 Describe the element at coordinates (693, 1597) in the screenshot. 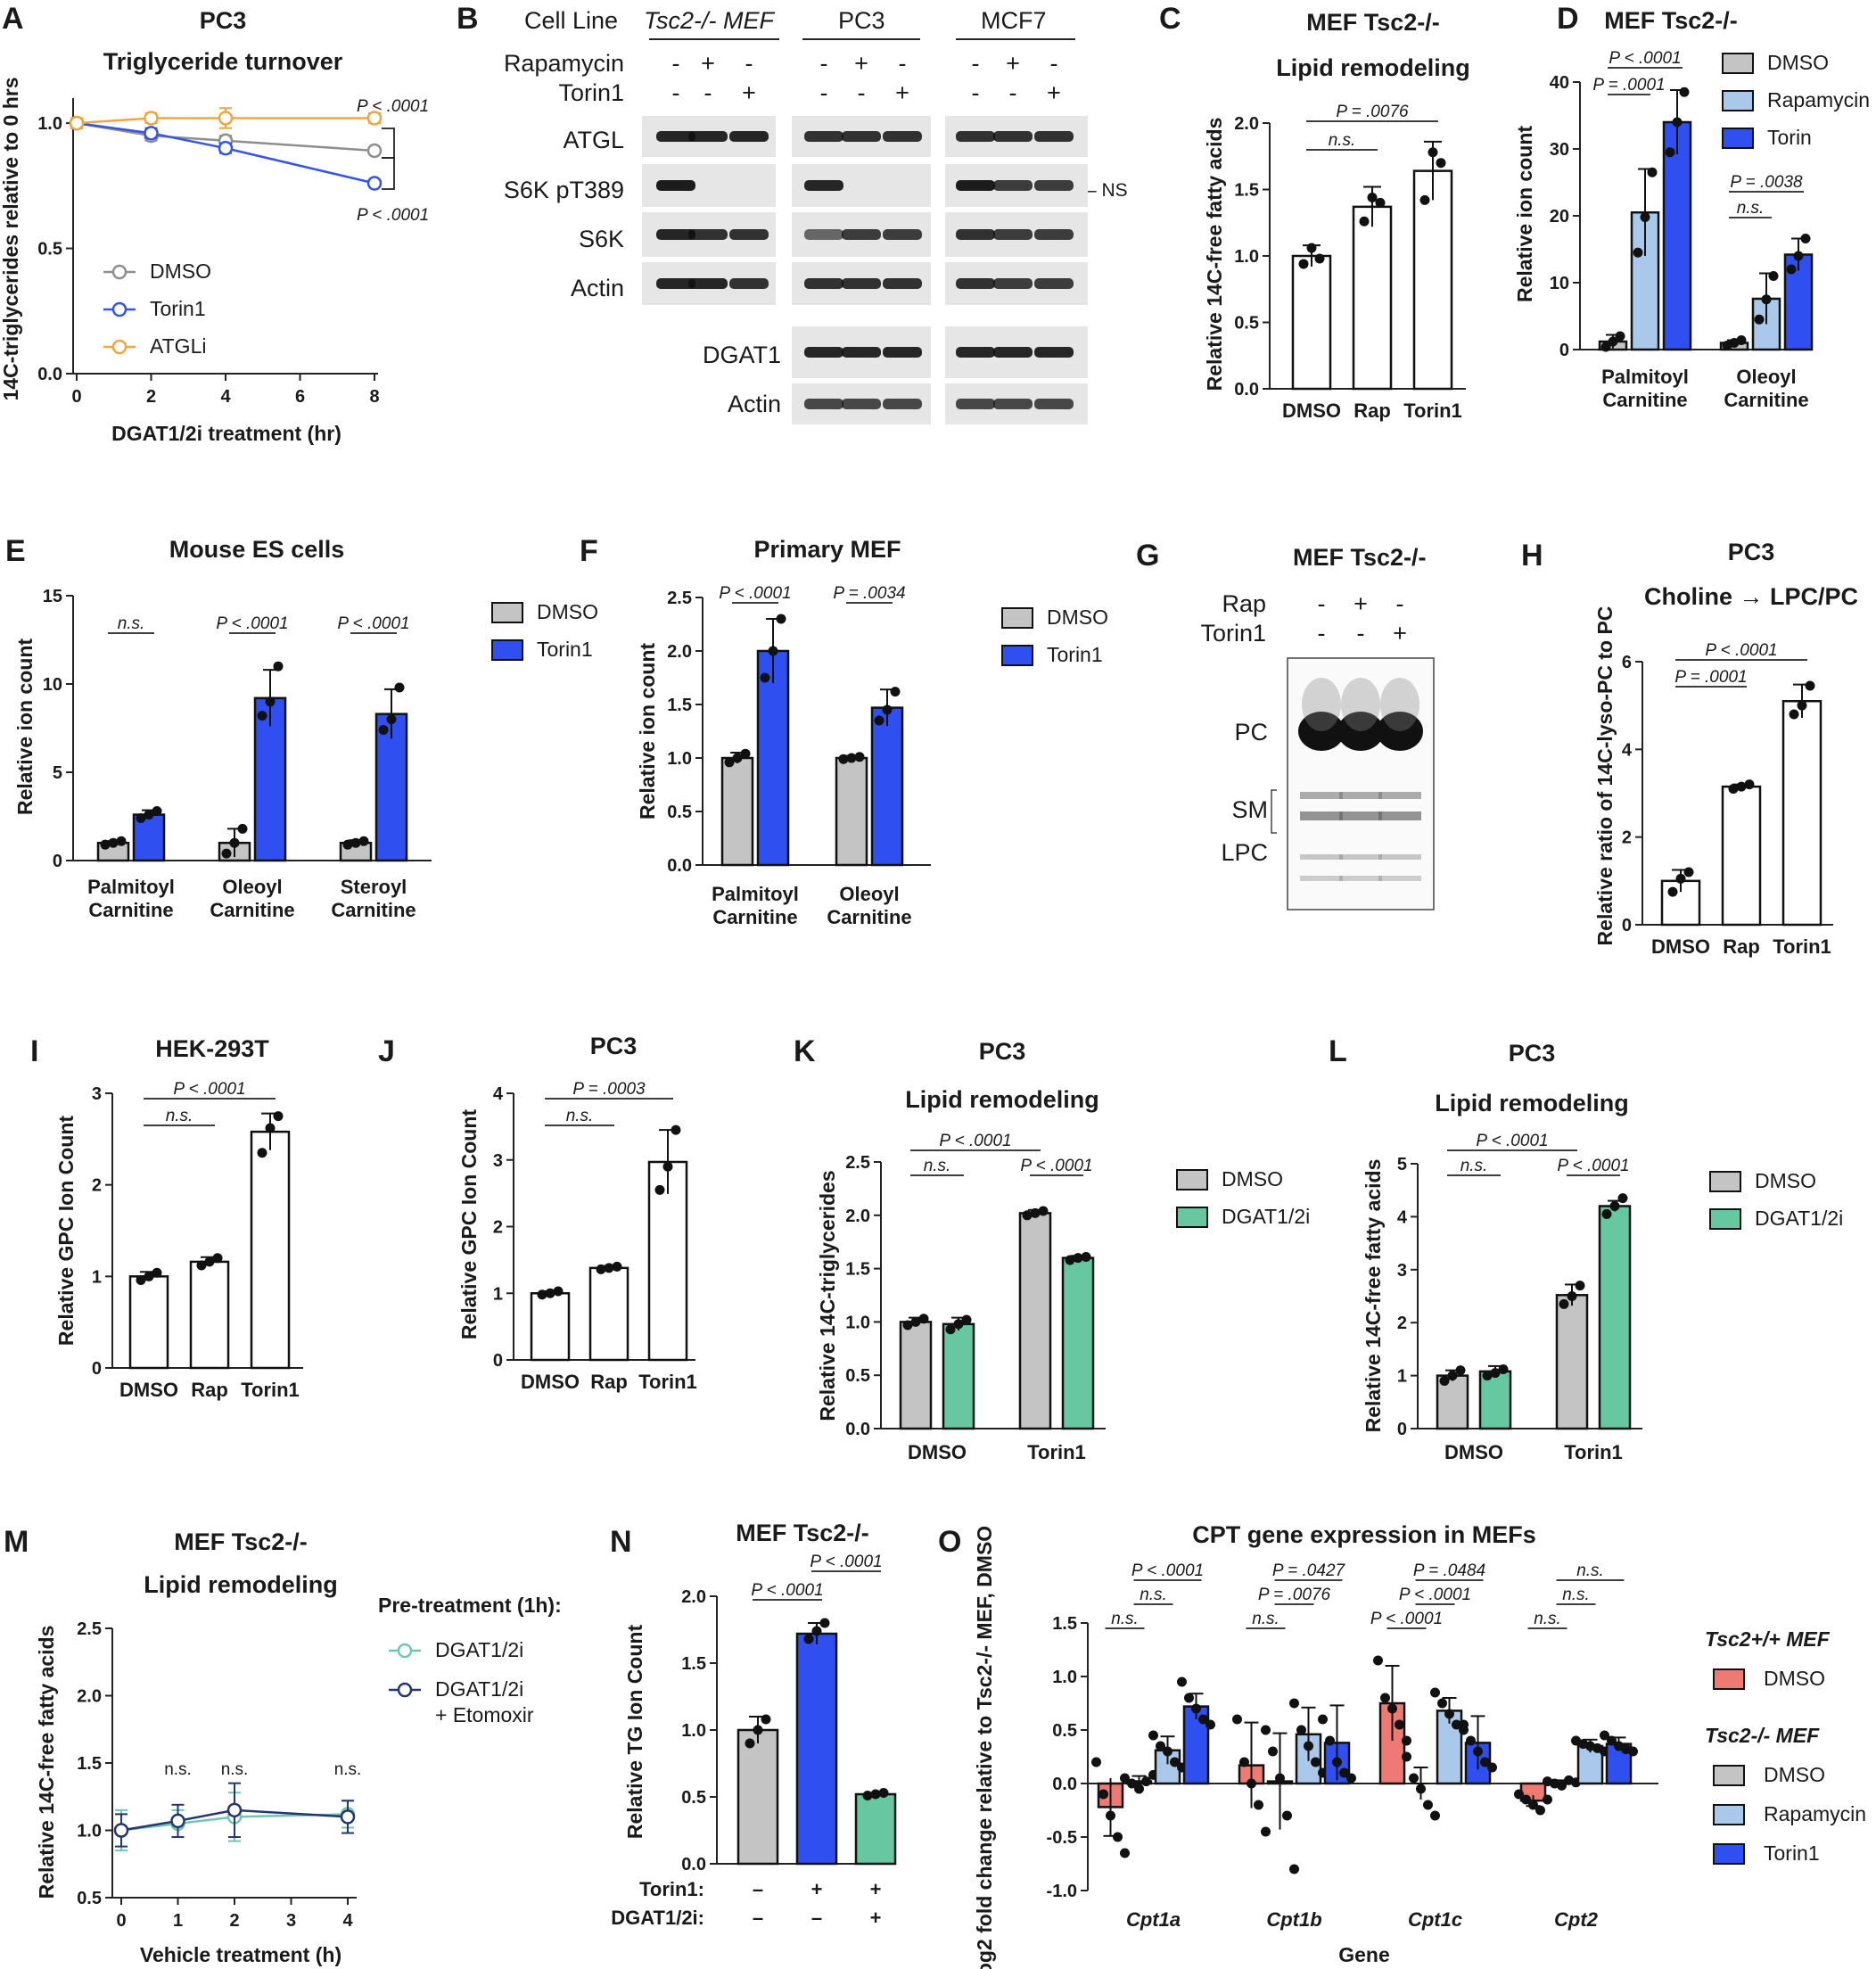

I see `y-tick-label: 2.0` at that location.